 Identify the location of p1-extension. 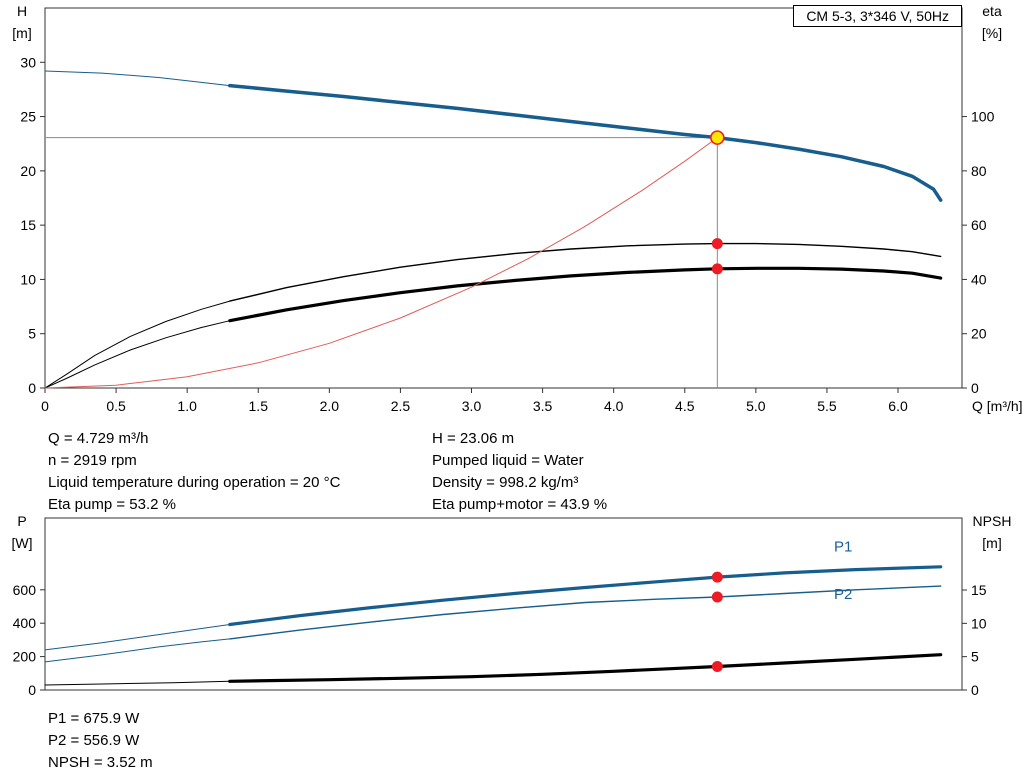
(137, 637).